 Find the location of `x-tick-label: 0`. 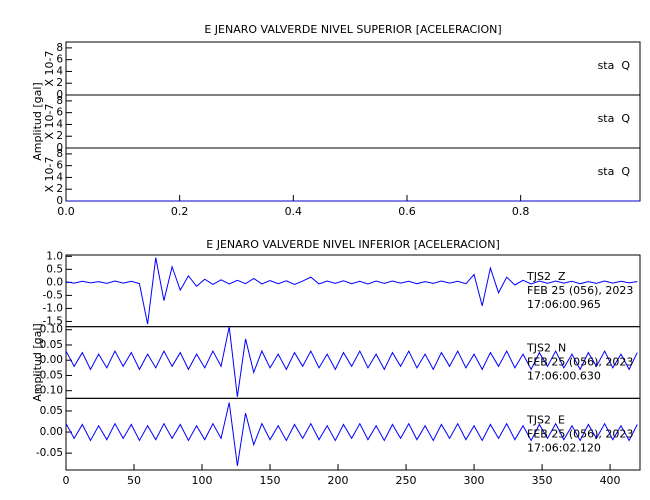

x-tick-label: 0 is located at coordinates (66, 480).